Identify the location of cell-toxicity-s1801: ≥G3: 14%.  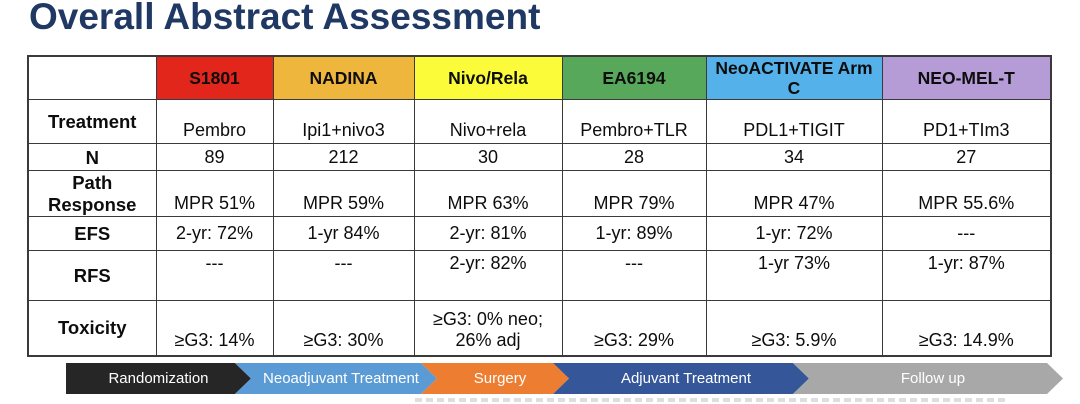
(214, 328).